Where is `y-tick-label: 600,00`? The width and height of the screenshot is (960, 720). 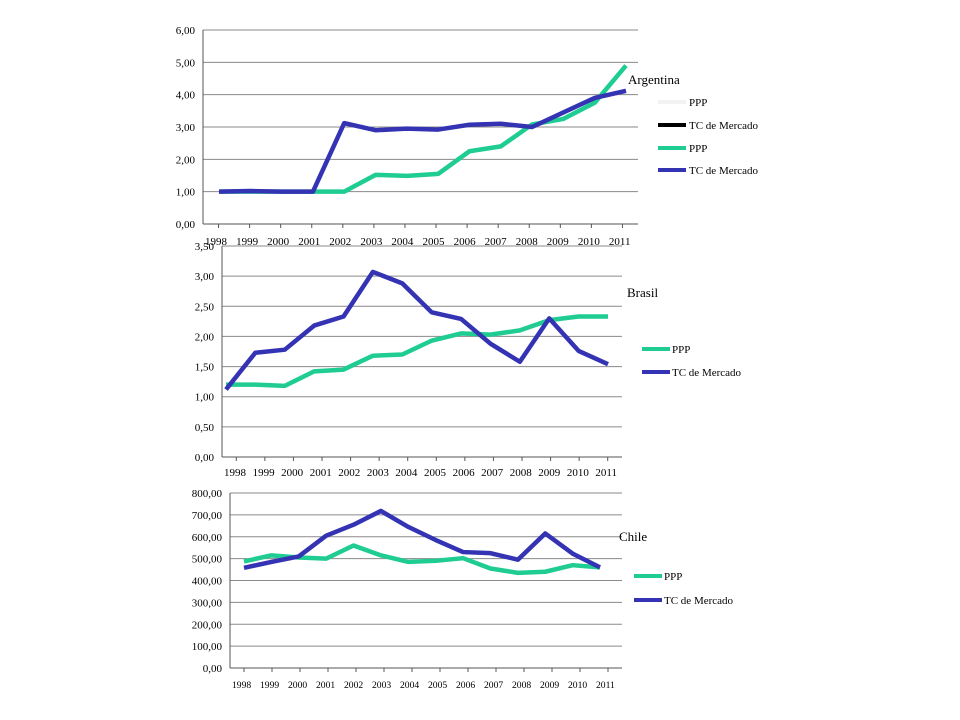
y-tick-label: 600,00 is located at coordinates (207, 538).